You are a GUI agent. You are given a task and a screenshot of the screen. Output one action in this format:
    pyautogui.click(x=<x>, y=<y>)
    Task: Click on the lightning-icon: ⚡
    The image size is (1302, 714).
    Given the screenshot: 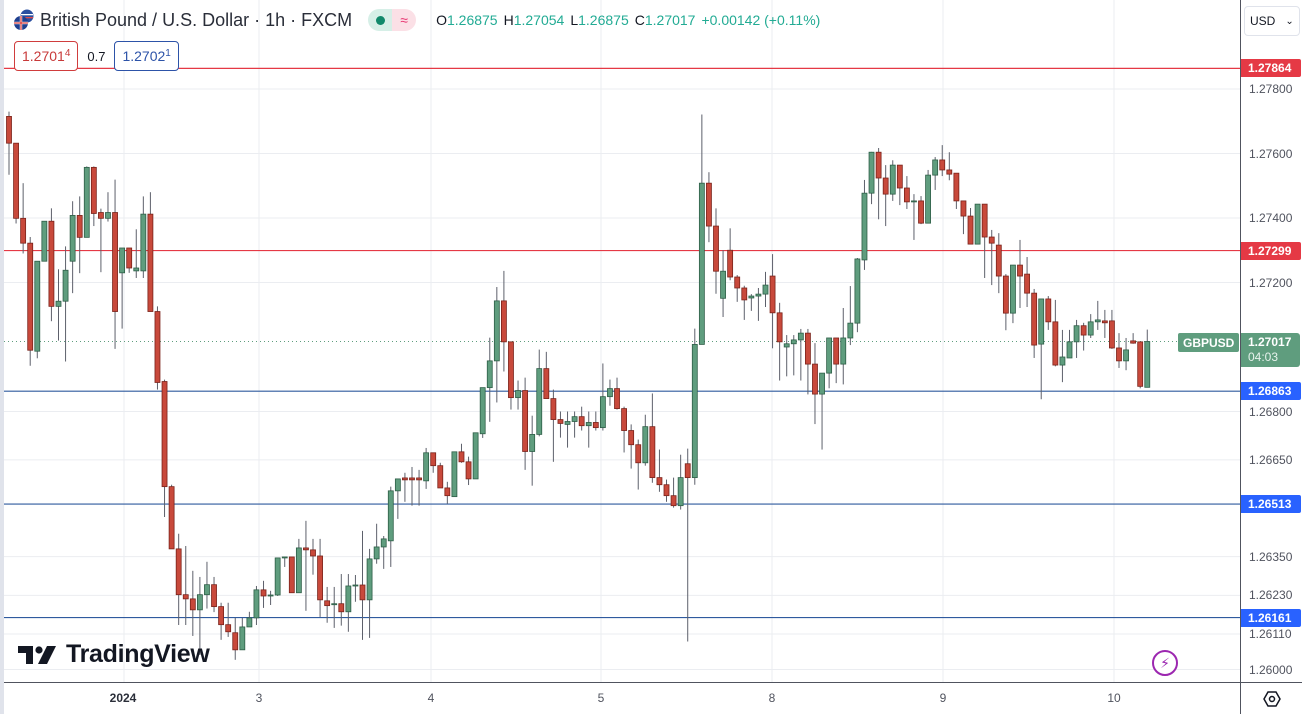 What is the action you would take?
    pyautogui.click(x=1165, y=663)
    